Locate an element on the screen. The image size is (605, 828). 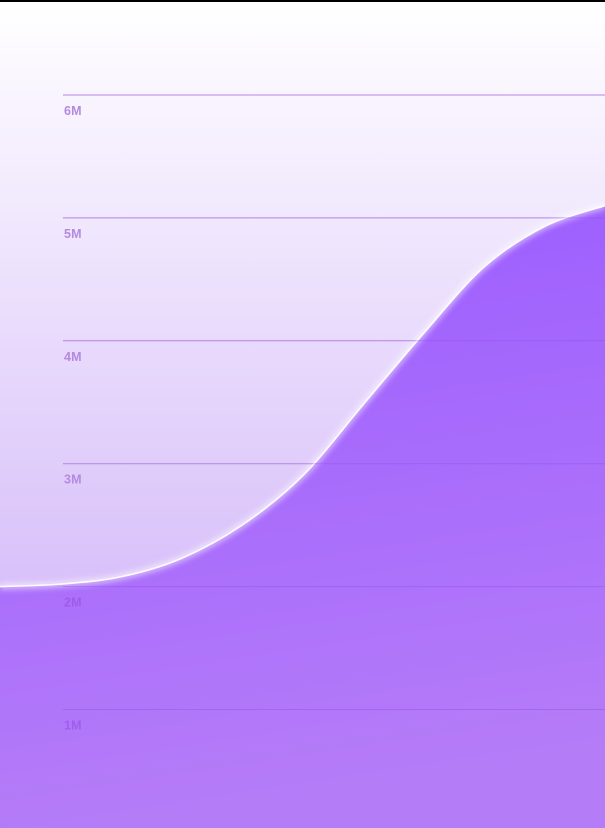
y-tick-label: 1M is located at coordinates (73, 726).